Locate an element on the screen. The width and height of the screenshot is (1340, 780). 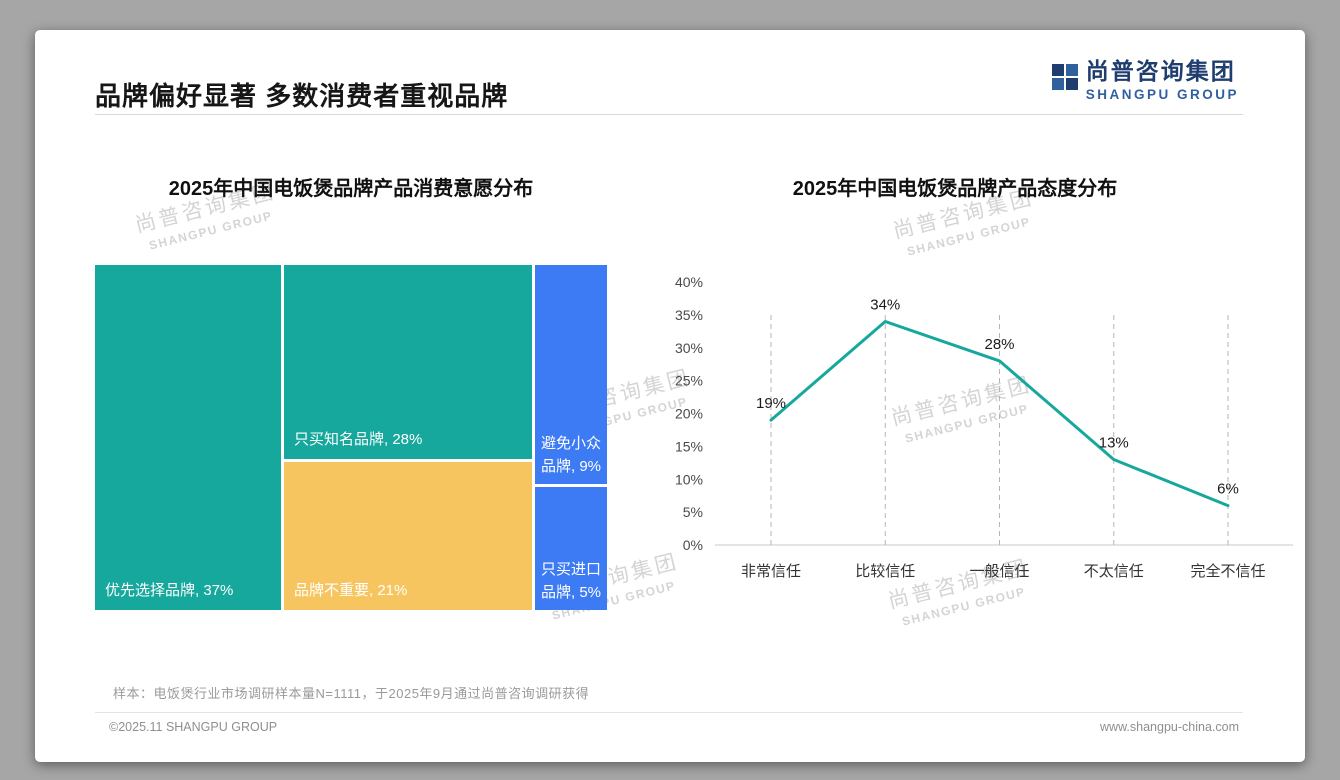
data-line is located at coordinates (999, 414).